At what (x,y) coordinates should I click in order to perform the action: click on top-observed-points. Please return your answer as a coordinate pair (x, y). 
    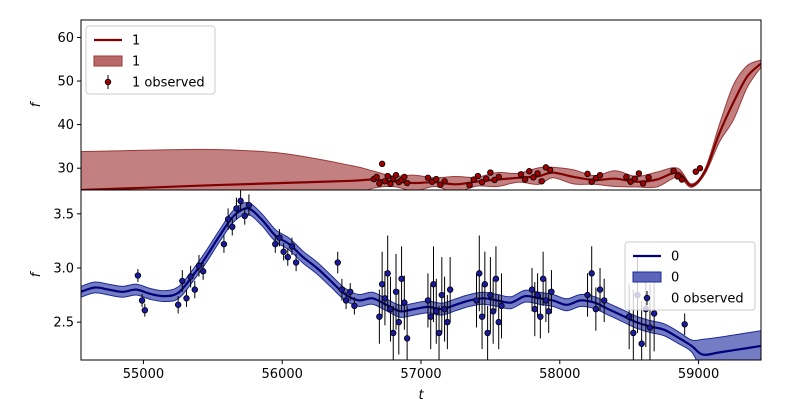
    Looking at the image, I should click on (537, 174).